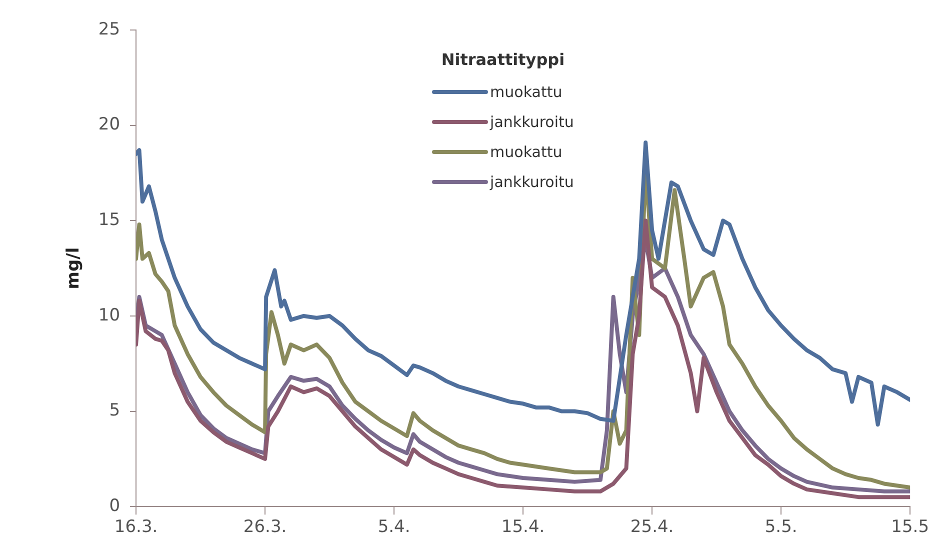  What do you see at coordinates (394, 527) in the screenshot?
I see `x-tick-label: 5.4.` at bounding box center [394, 527].